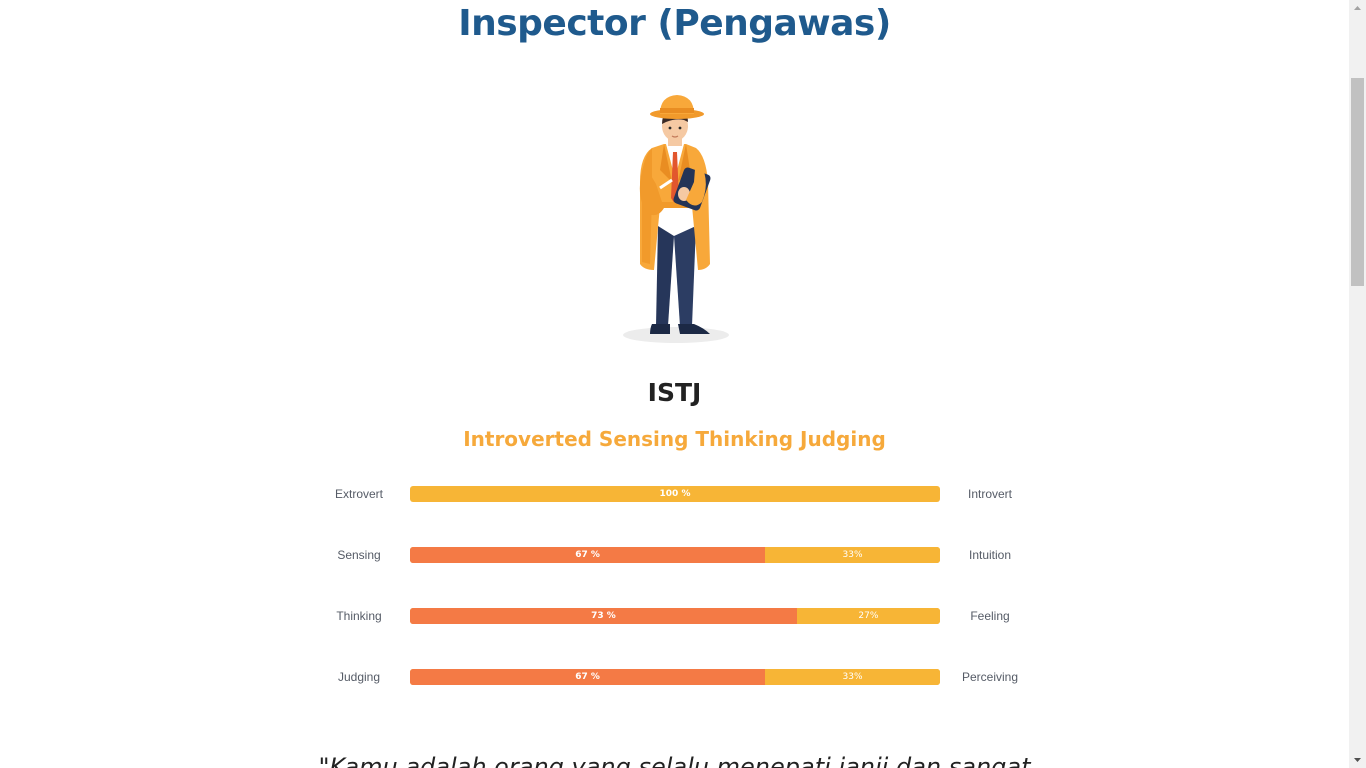 The width and height of the screenshot is (1366, 768). Describe the element at coordinates (674, 23) in the screenshot. I see `page-title: Inspector (Pengawas)` at that location.